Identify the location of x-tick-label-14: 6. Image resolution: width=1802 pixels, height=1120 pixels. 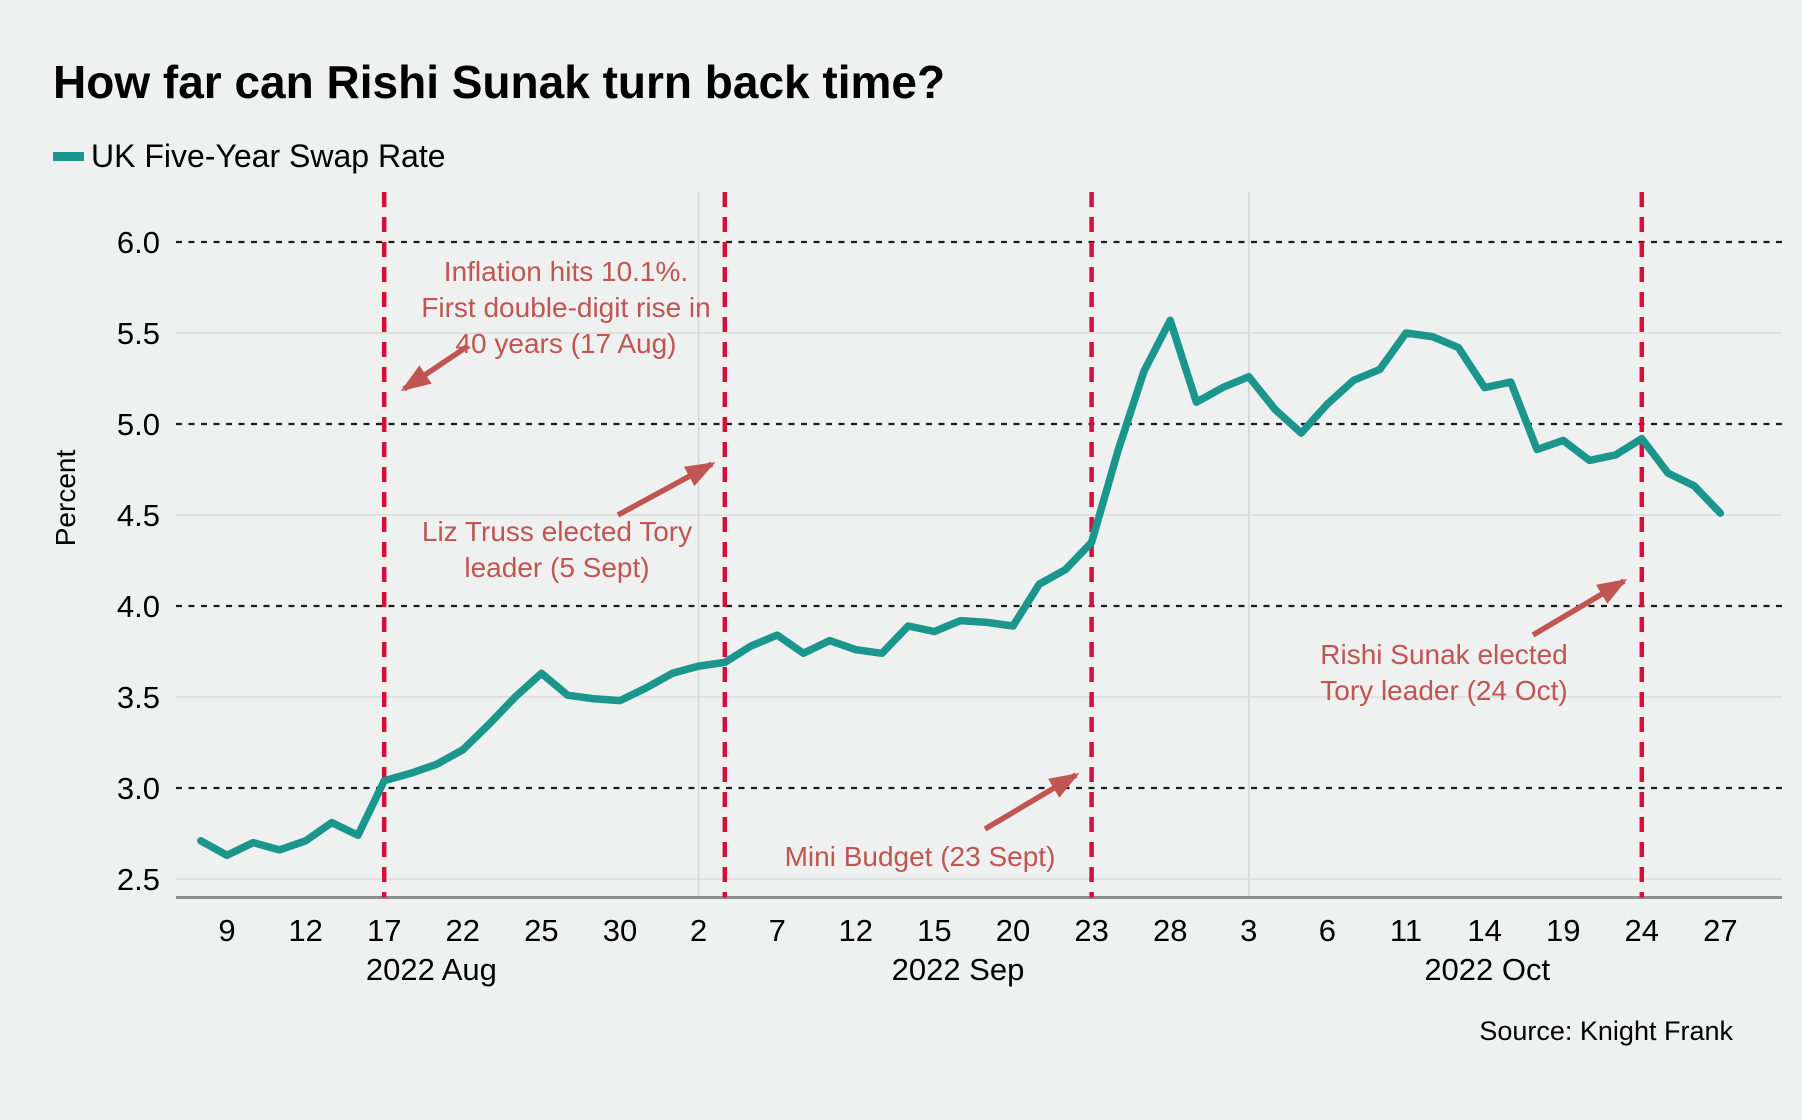
(1327, 930).